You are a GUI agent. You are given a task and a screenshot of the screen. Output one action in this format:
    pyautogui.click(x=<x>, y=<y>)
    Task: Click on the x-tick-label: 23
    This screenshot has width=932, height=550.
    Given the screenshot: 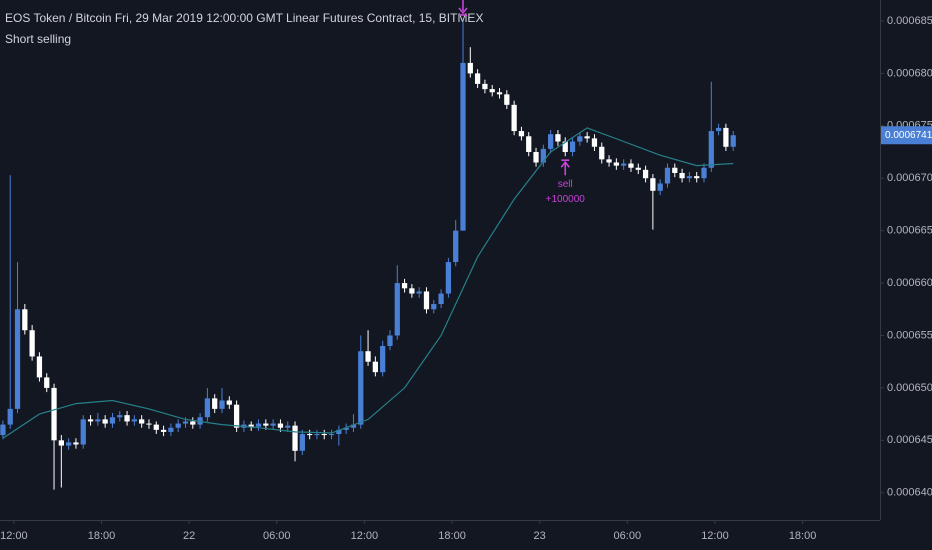 What is the action you would take?
    pyautogui.click(x=540, y=536)
    